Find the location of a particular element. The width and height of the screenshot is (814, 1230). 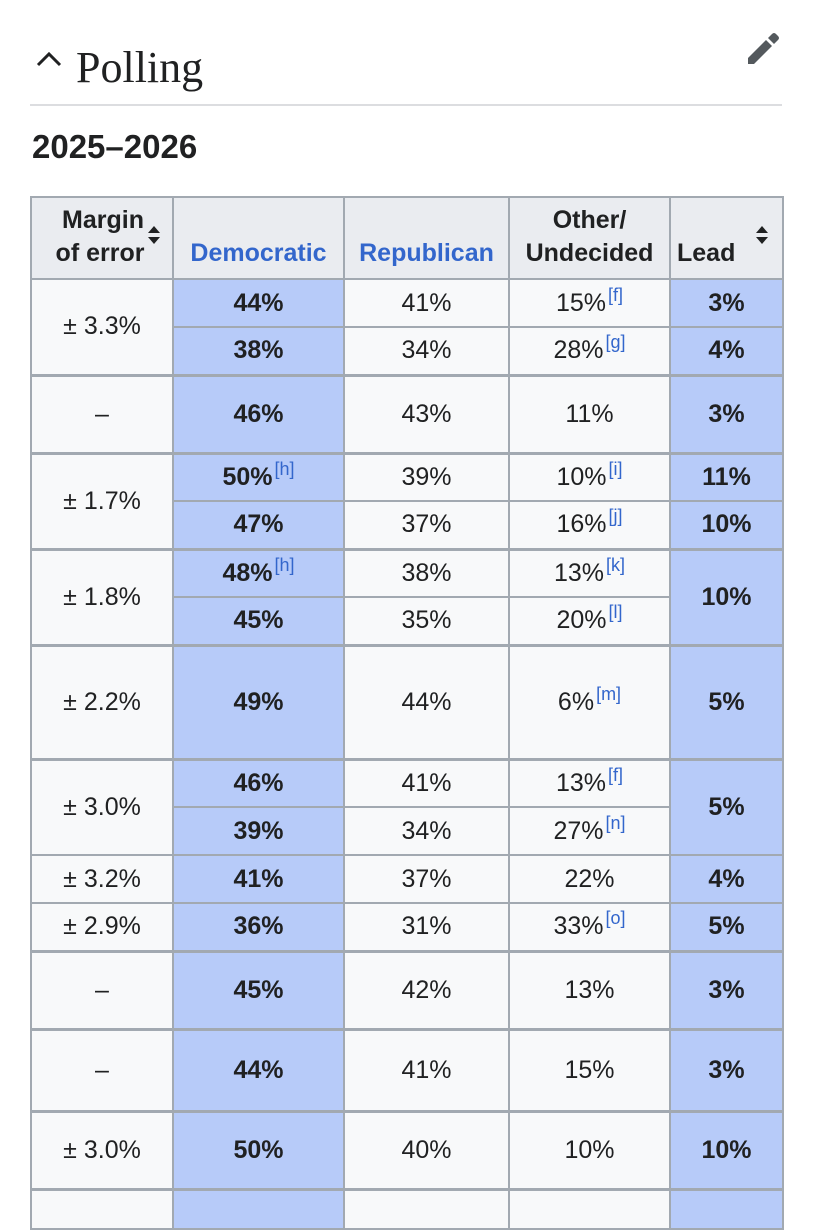

reference-link: [i] is located at coordinates (615, 468).